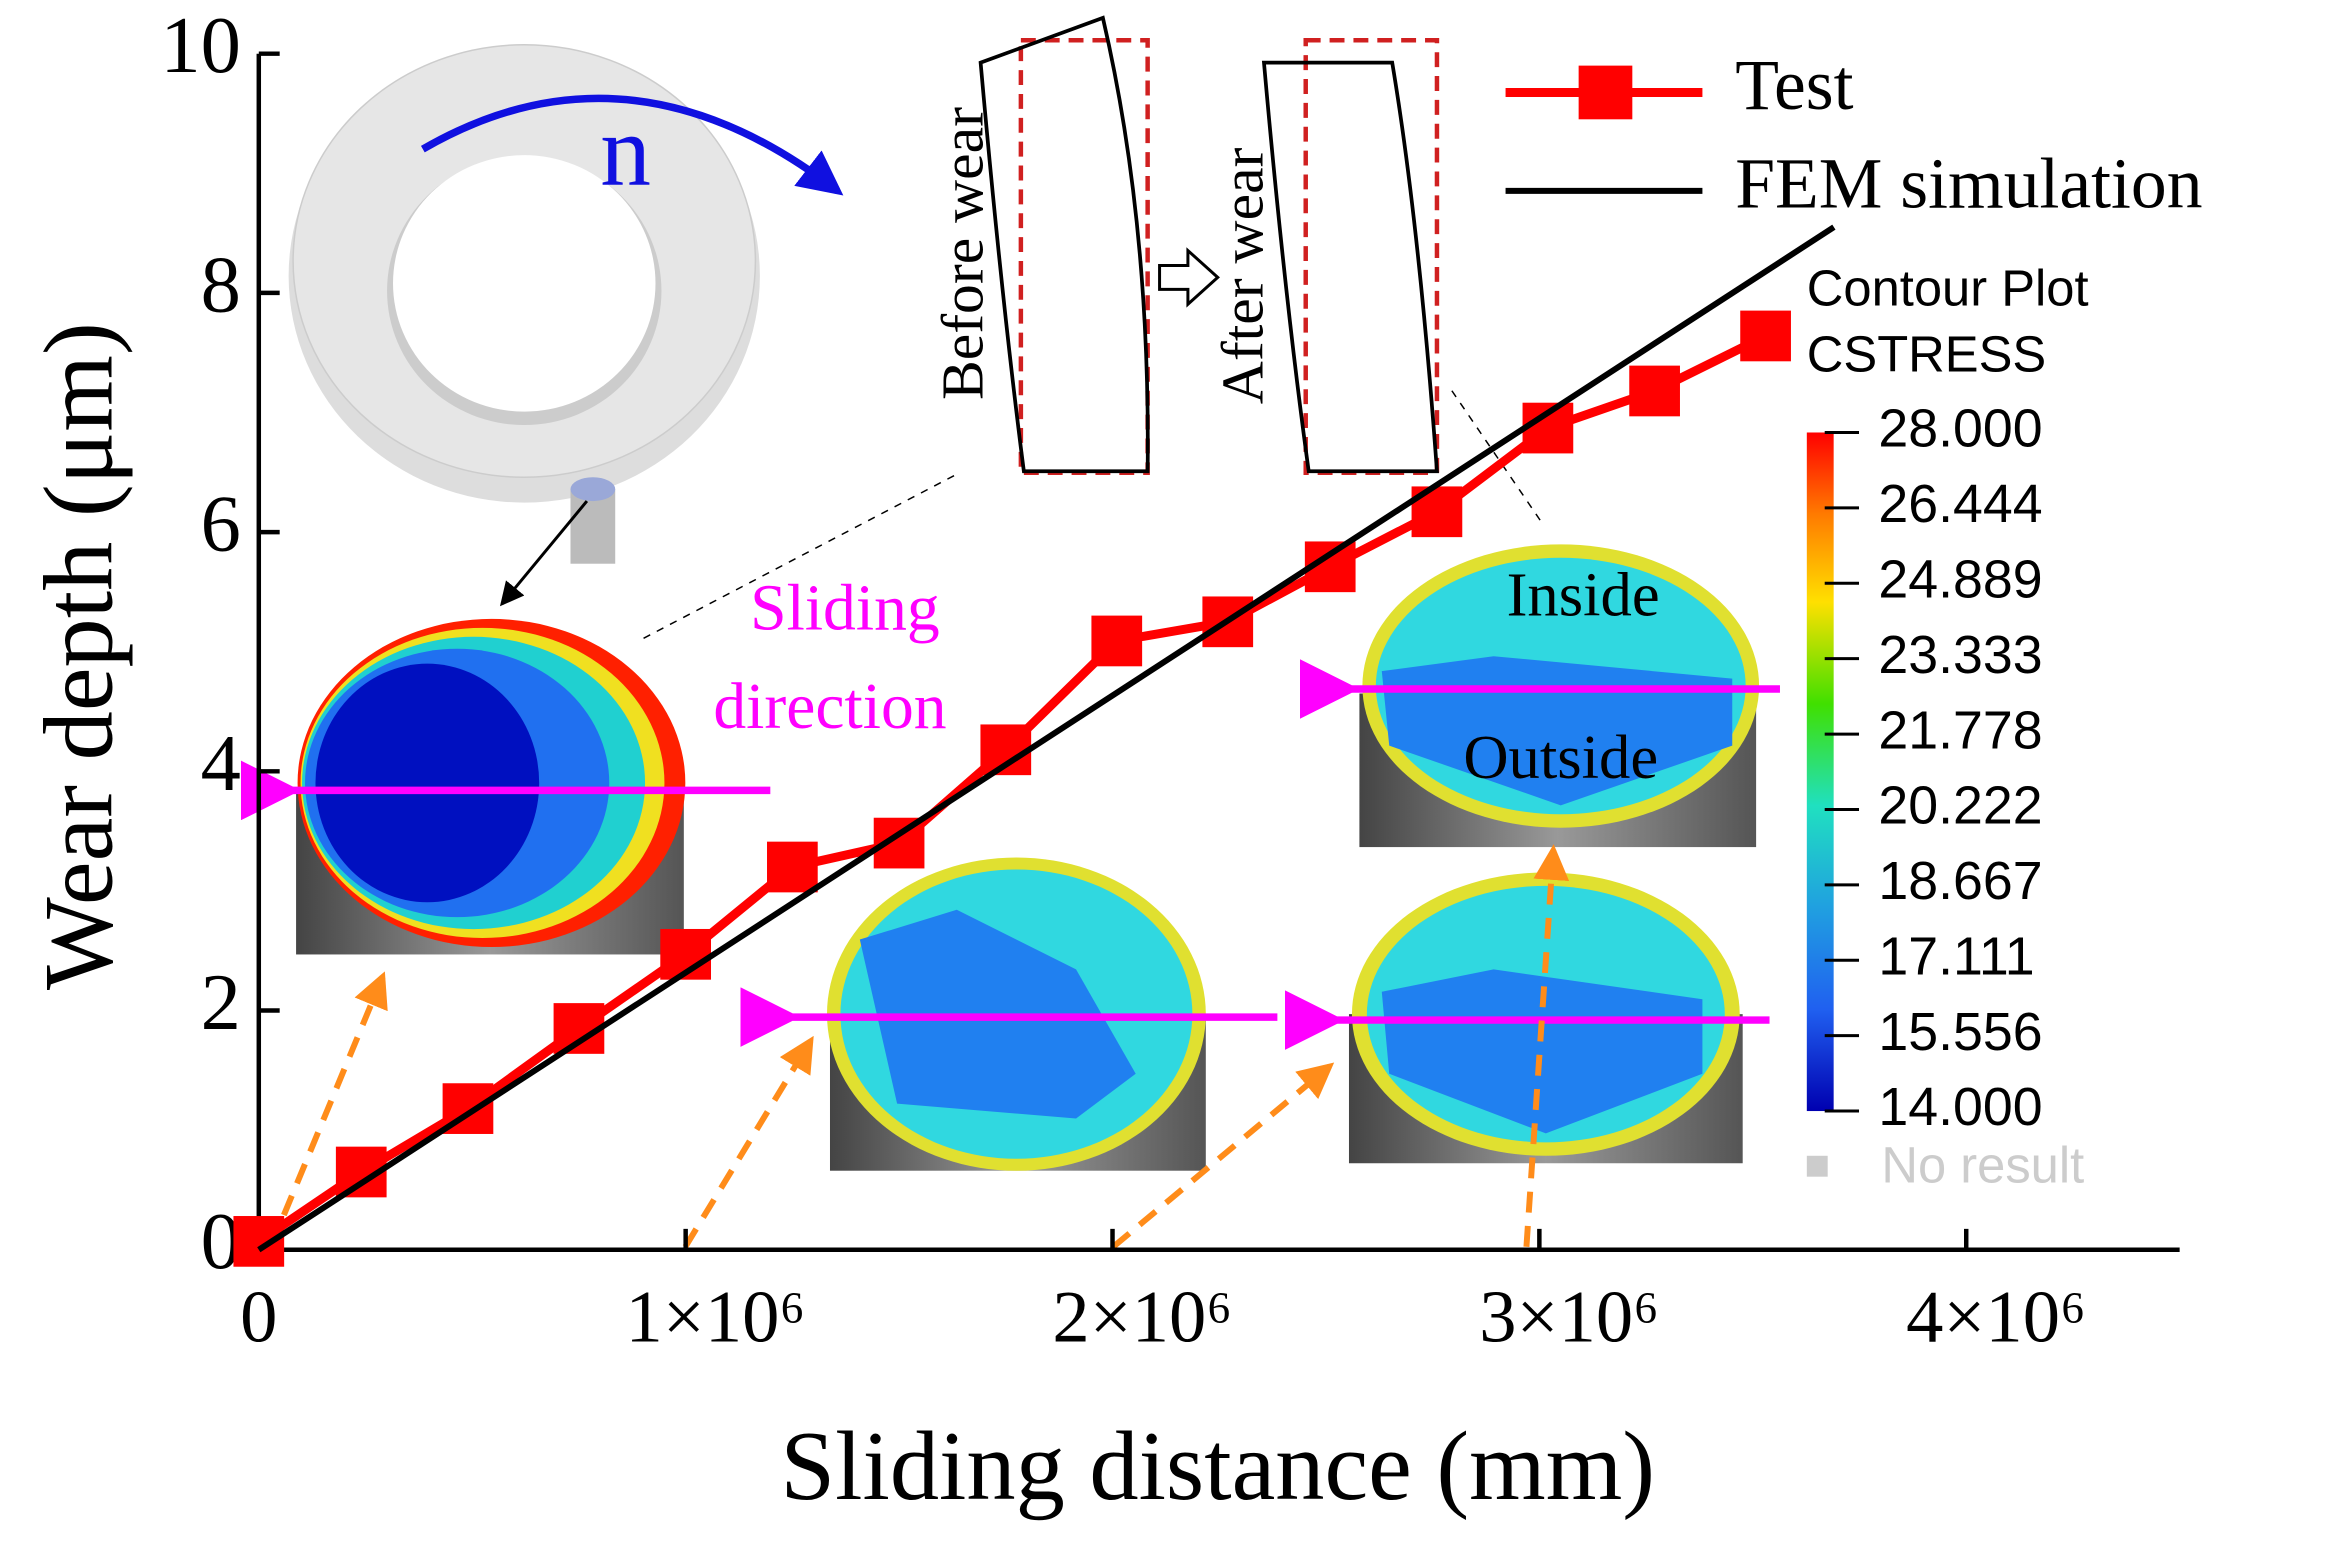  I want to click on colorbar-label: 14.000, so click(1960, 1107).